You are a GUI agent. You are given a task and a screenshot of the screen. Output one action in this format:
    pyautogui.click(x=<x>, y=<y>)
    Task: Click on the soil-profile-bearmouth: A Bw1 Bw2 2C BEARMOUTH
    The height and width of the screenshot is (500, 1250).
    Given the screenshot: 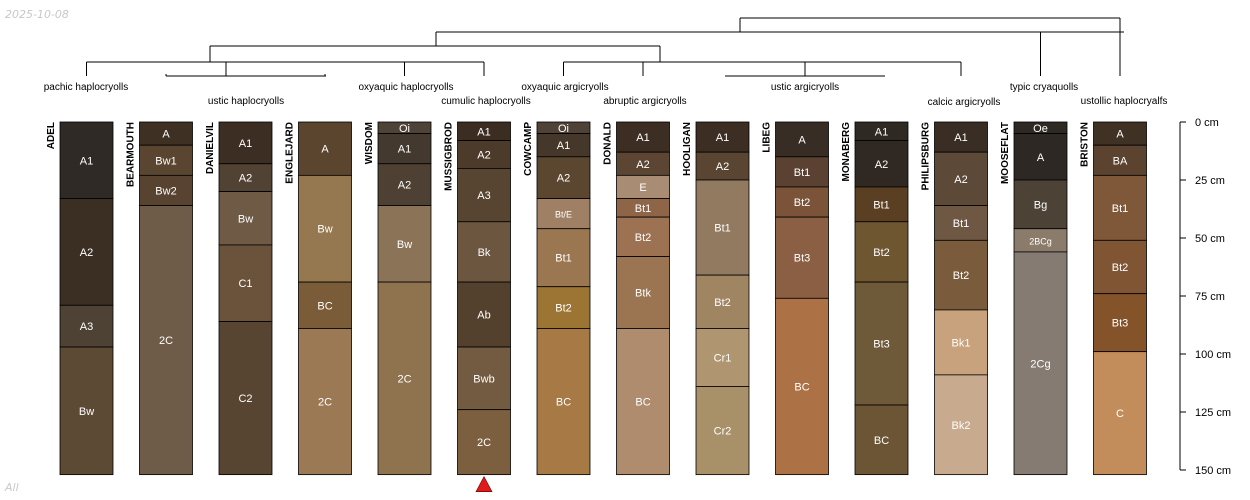 What is the action you would take?
    pyautogui.click(x=159, y=298)
    